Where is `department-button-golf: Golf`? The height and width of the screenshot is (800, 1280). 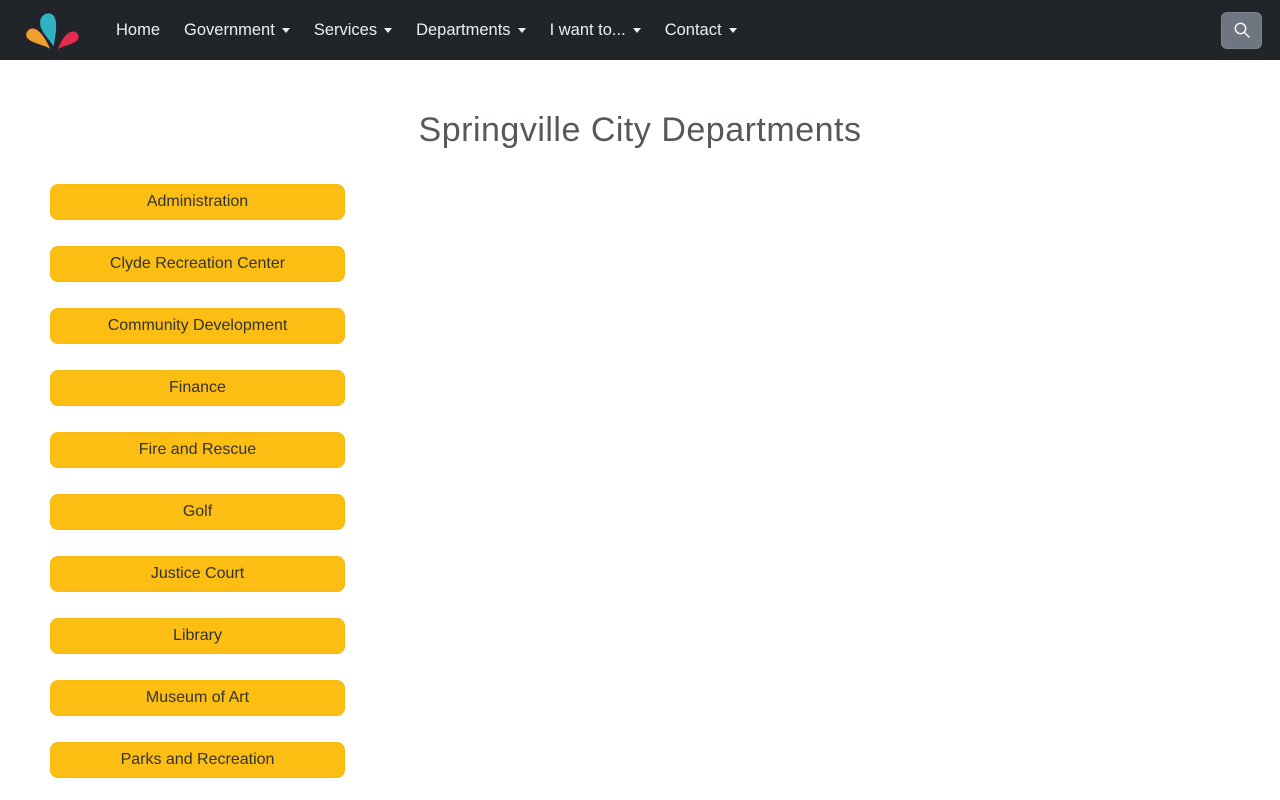
department-button-golf: Golf is located at coordinates (197, 512).